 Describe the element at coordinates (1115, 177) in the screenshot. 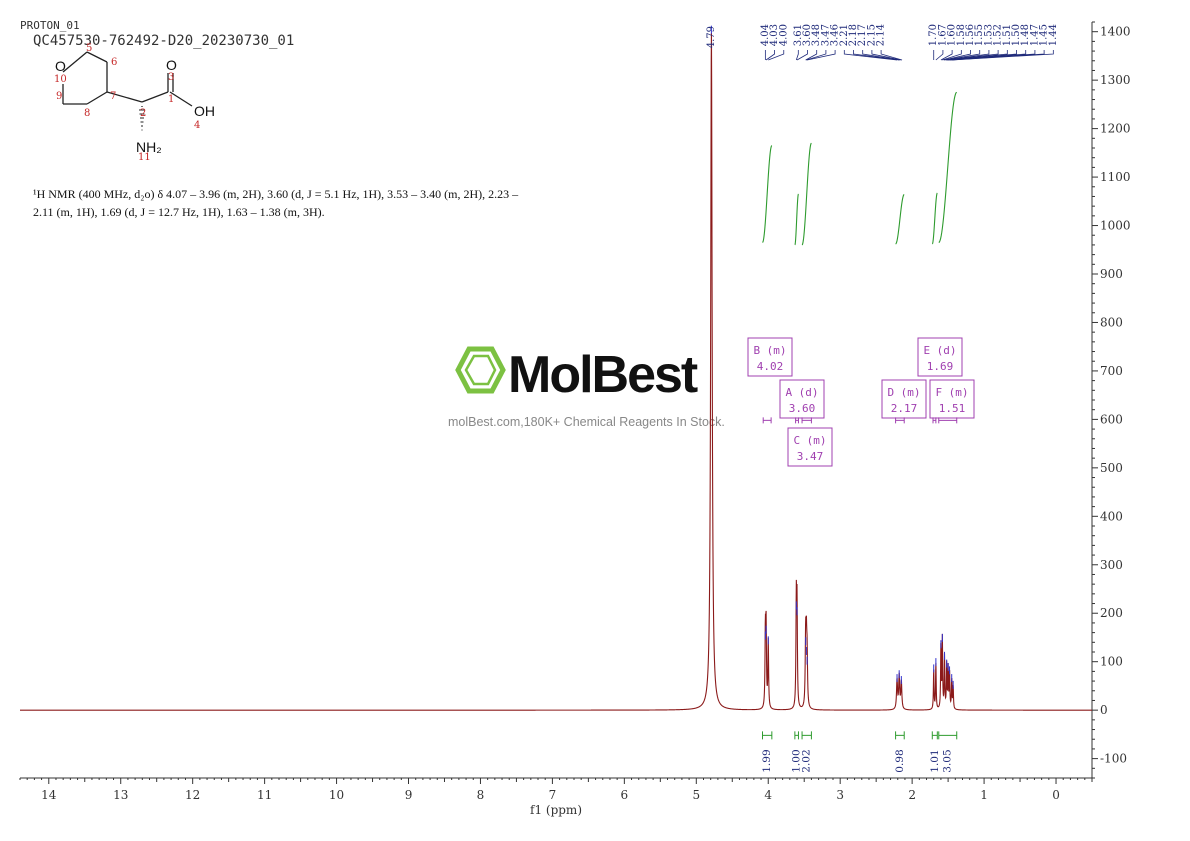

I see `y-tick-label: 1100` at that location.